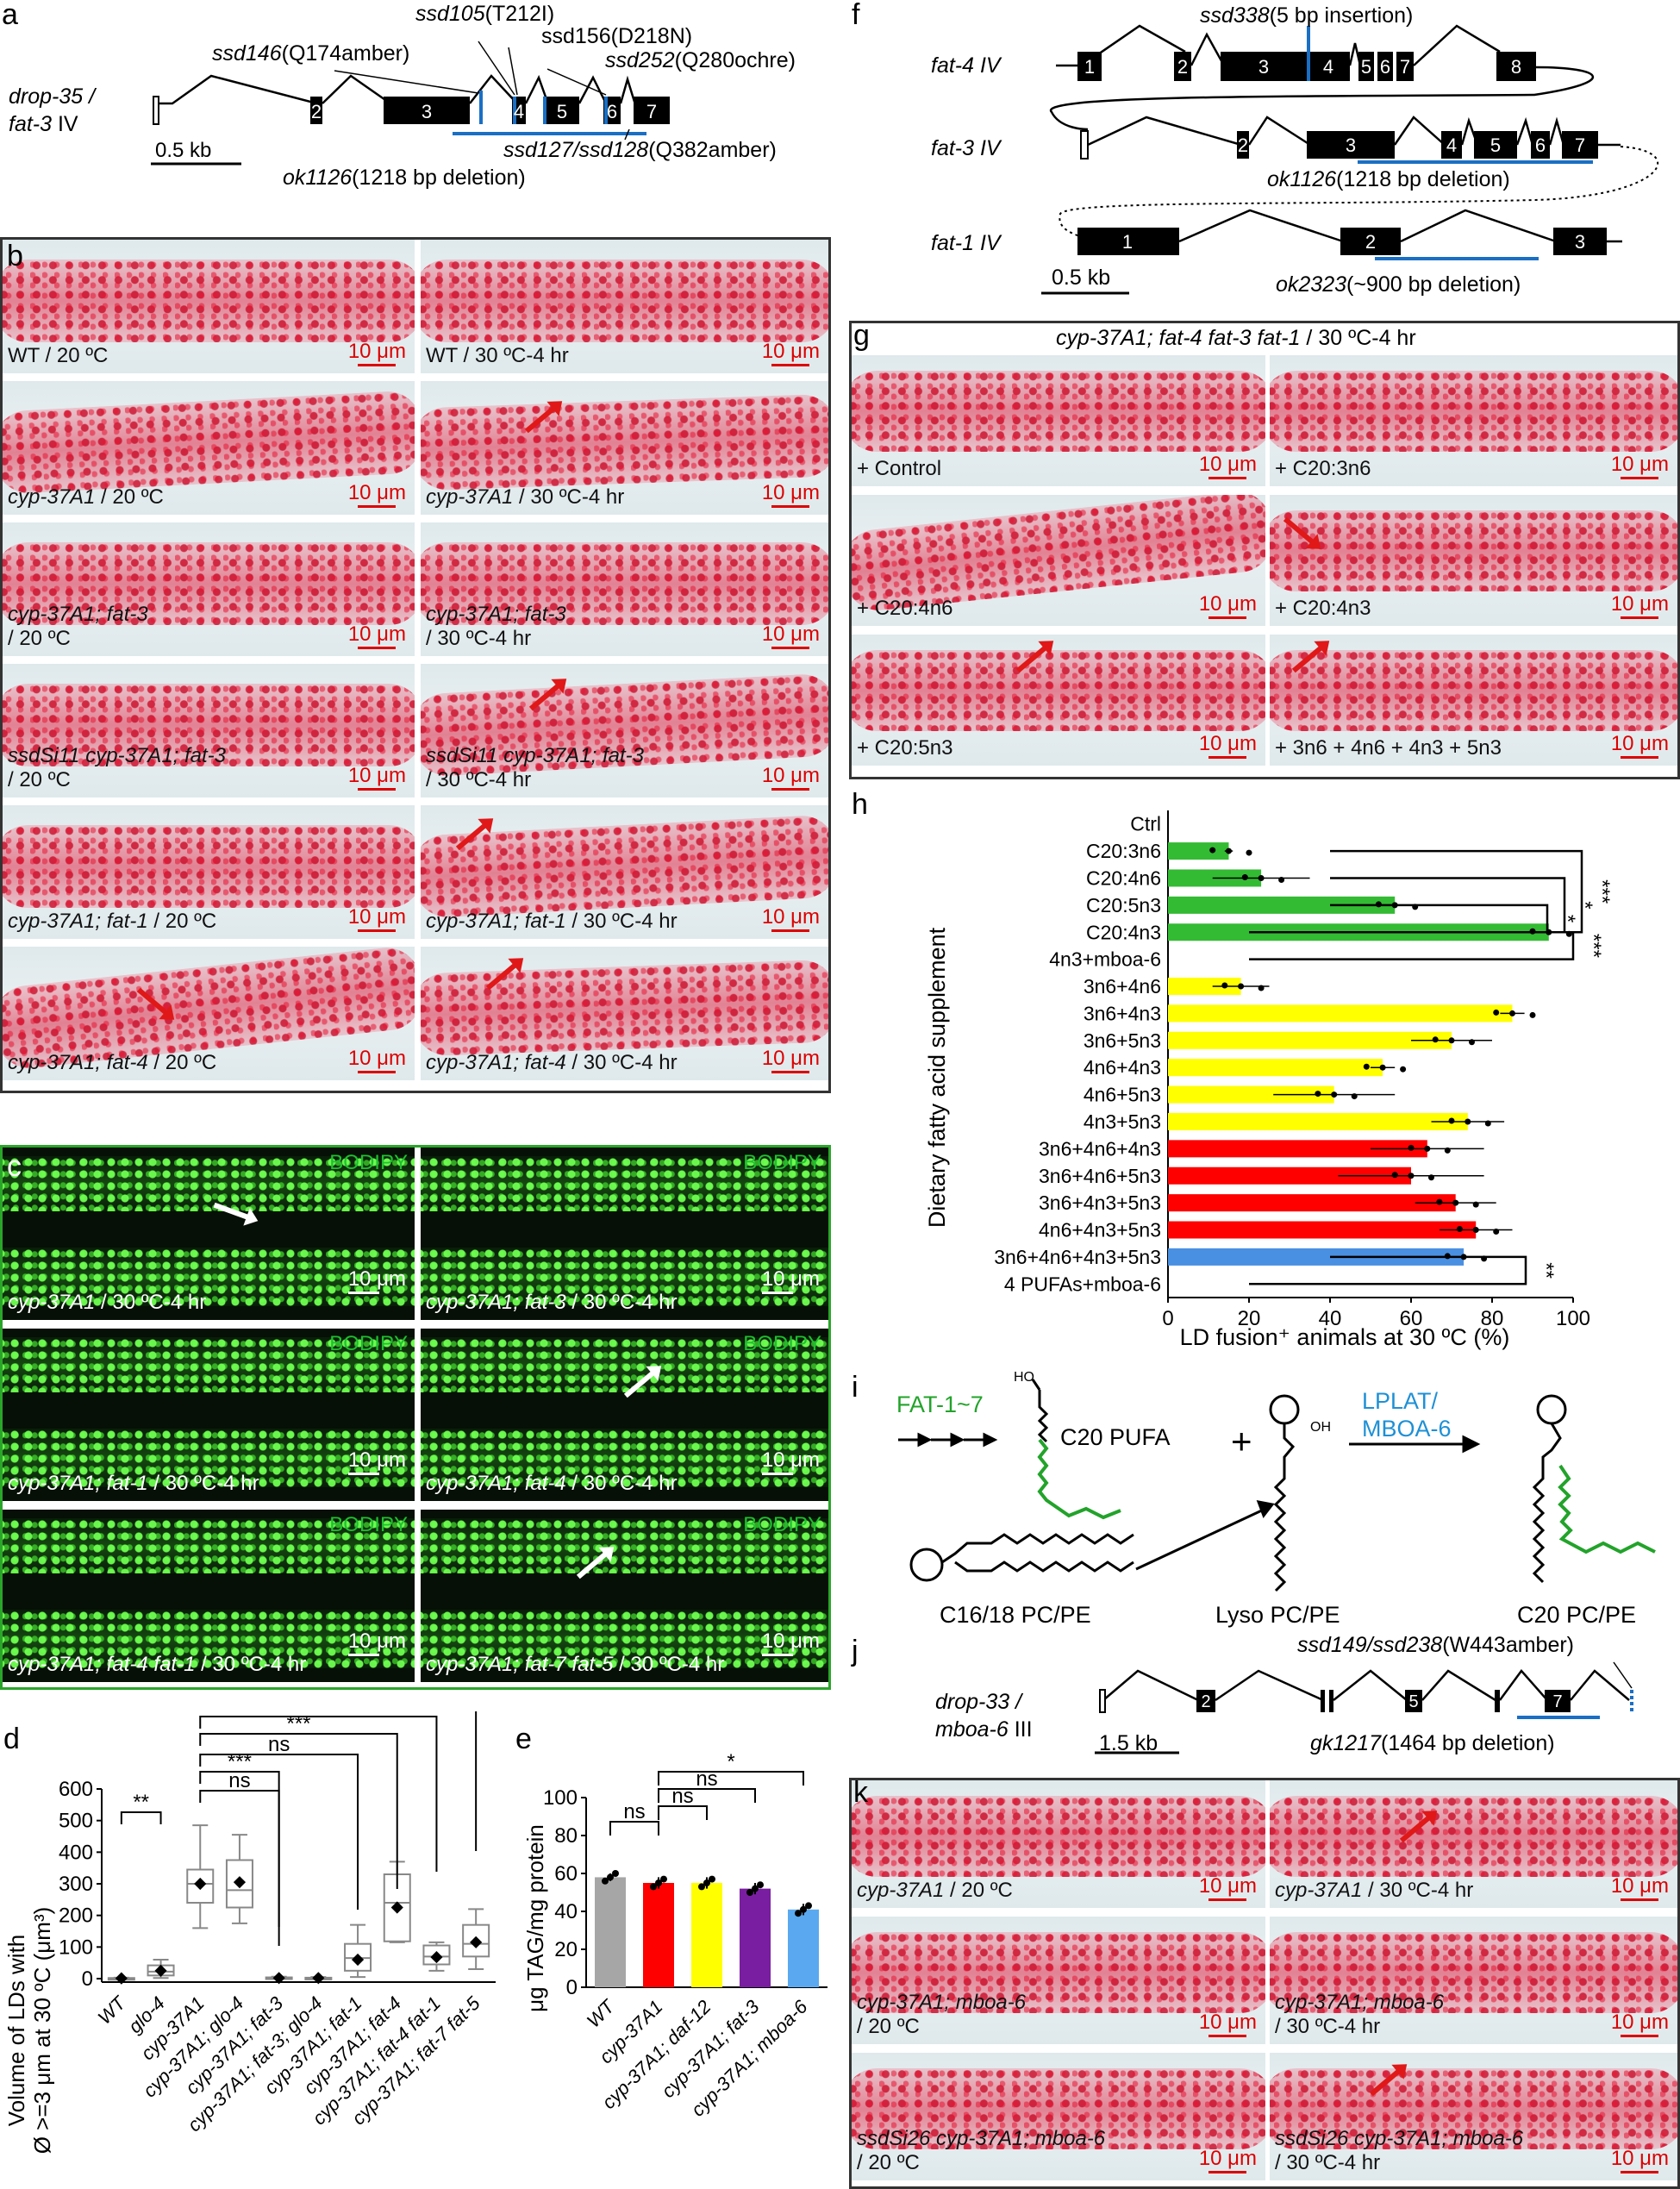 This screenshot has width=1680, height=2189. I want to click on d-y-tick-label: 100, so click(76, 1948).